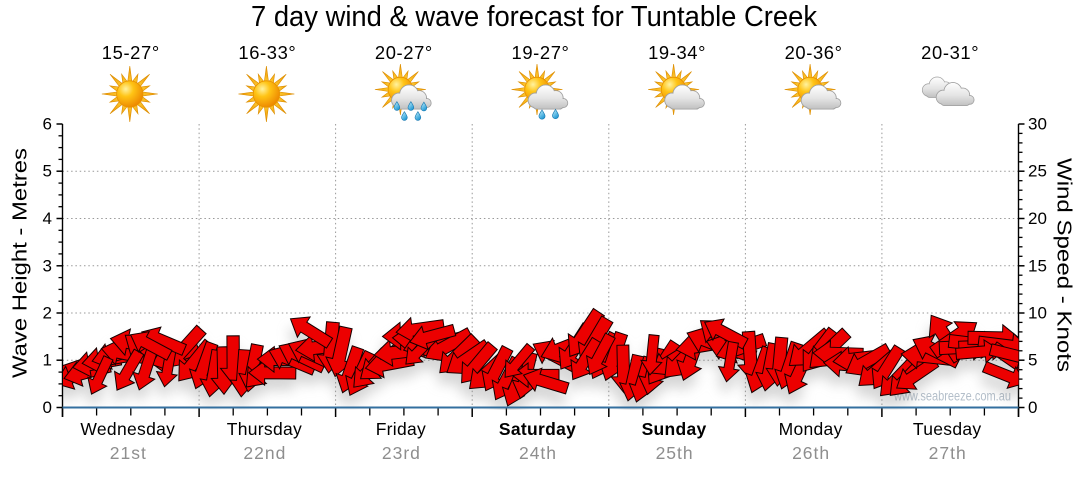  I want to click on svg-text: Tuesday, so click(947, 429).